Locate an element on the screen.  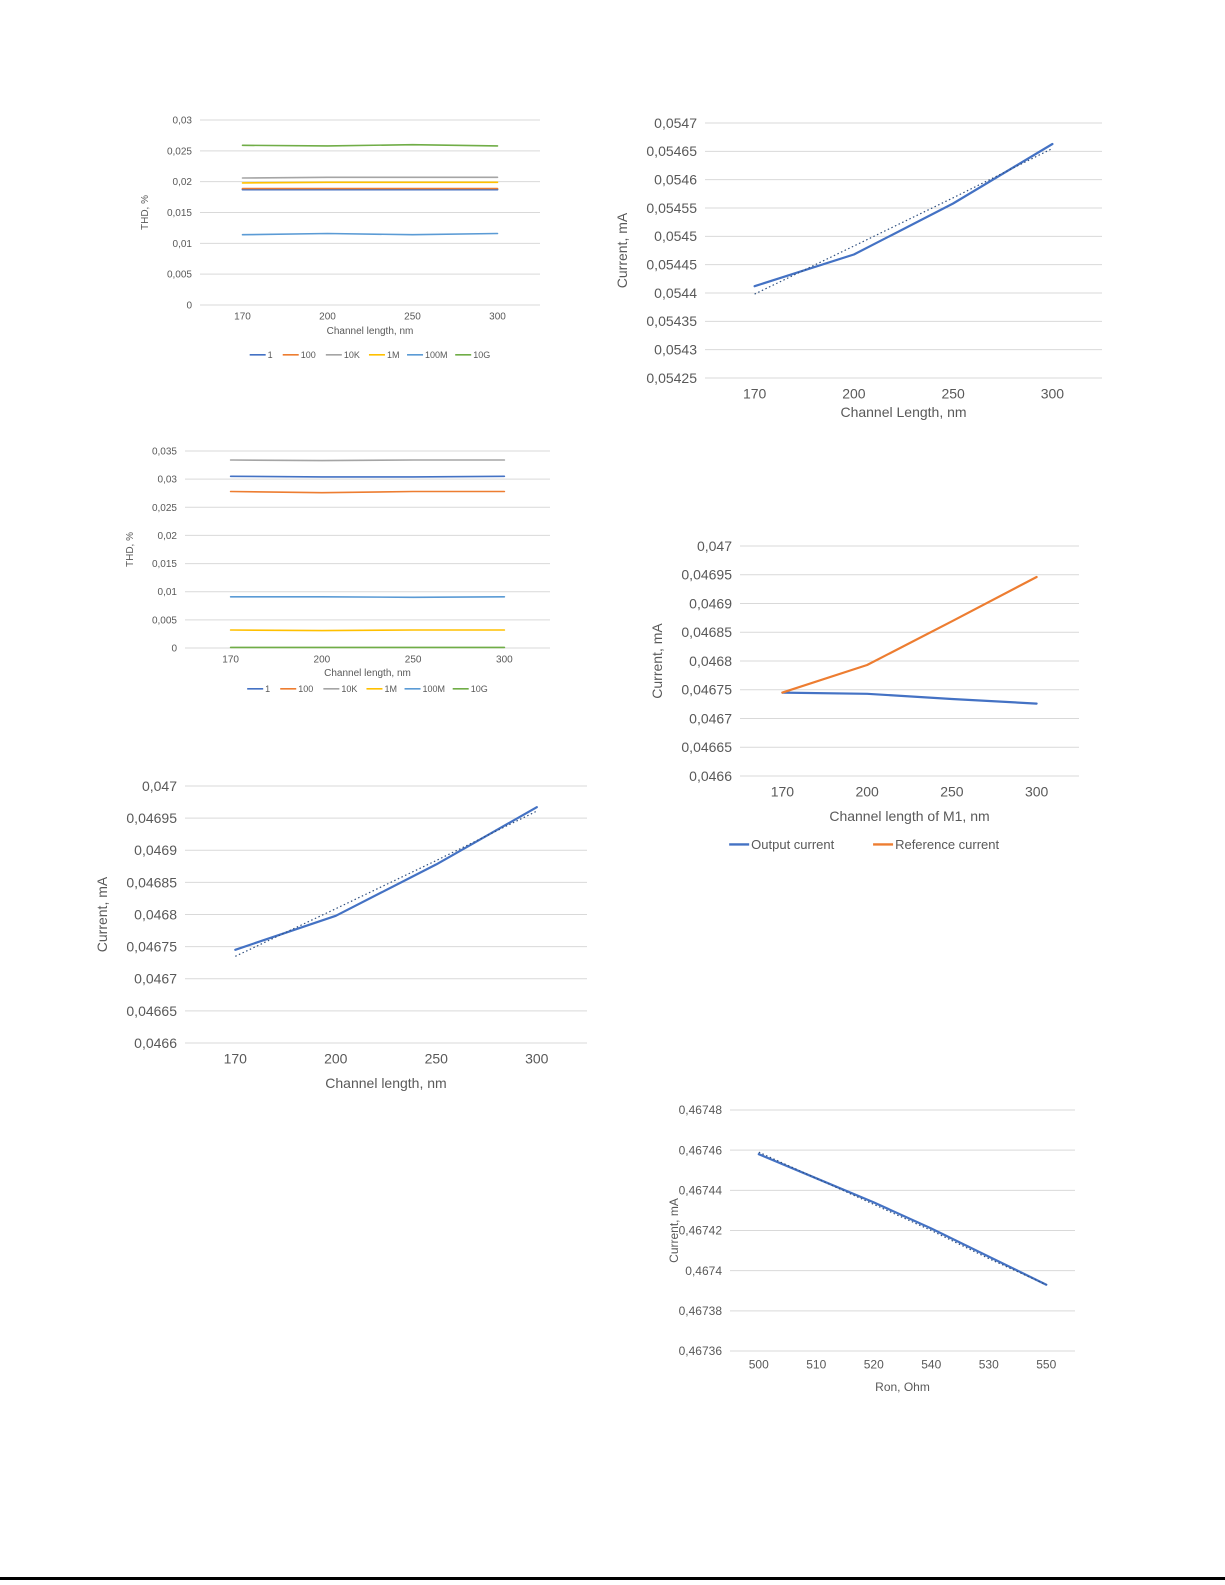
y-tick-label: 0,05425 is located at coordinates (671, 378).